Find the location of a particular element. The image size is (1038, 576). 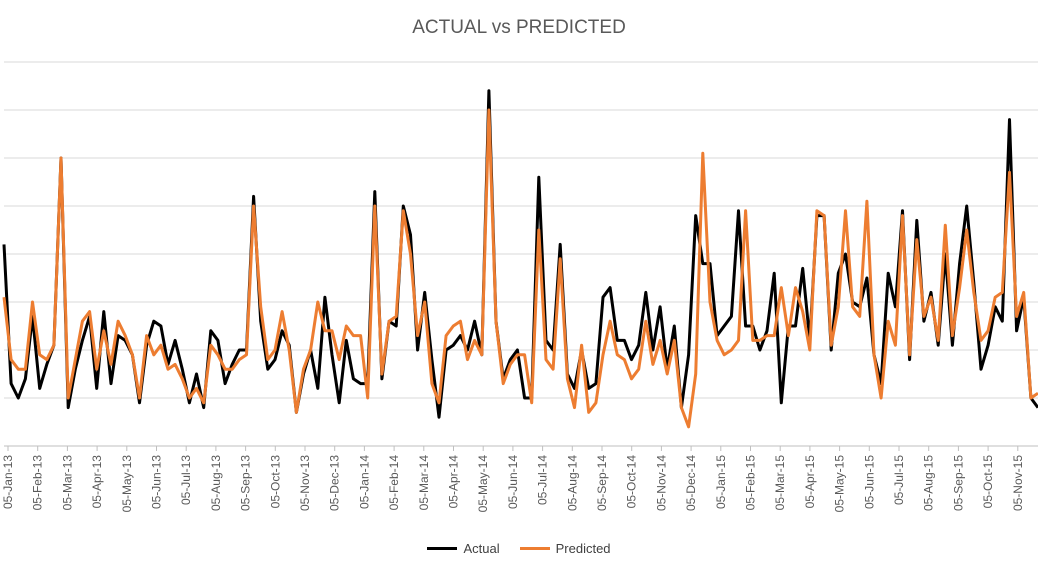

x-tick-label: 05-Jul-15 is located at coordinates (899, 480).